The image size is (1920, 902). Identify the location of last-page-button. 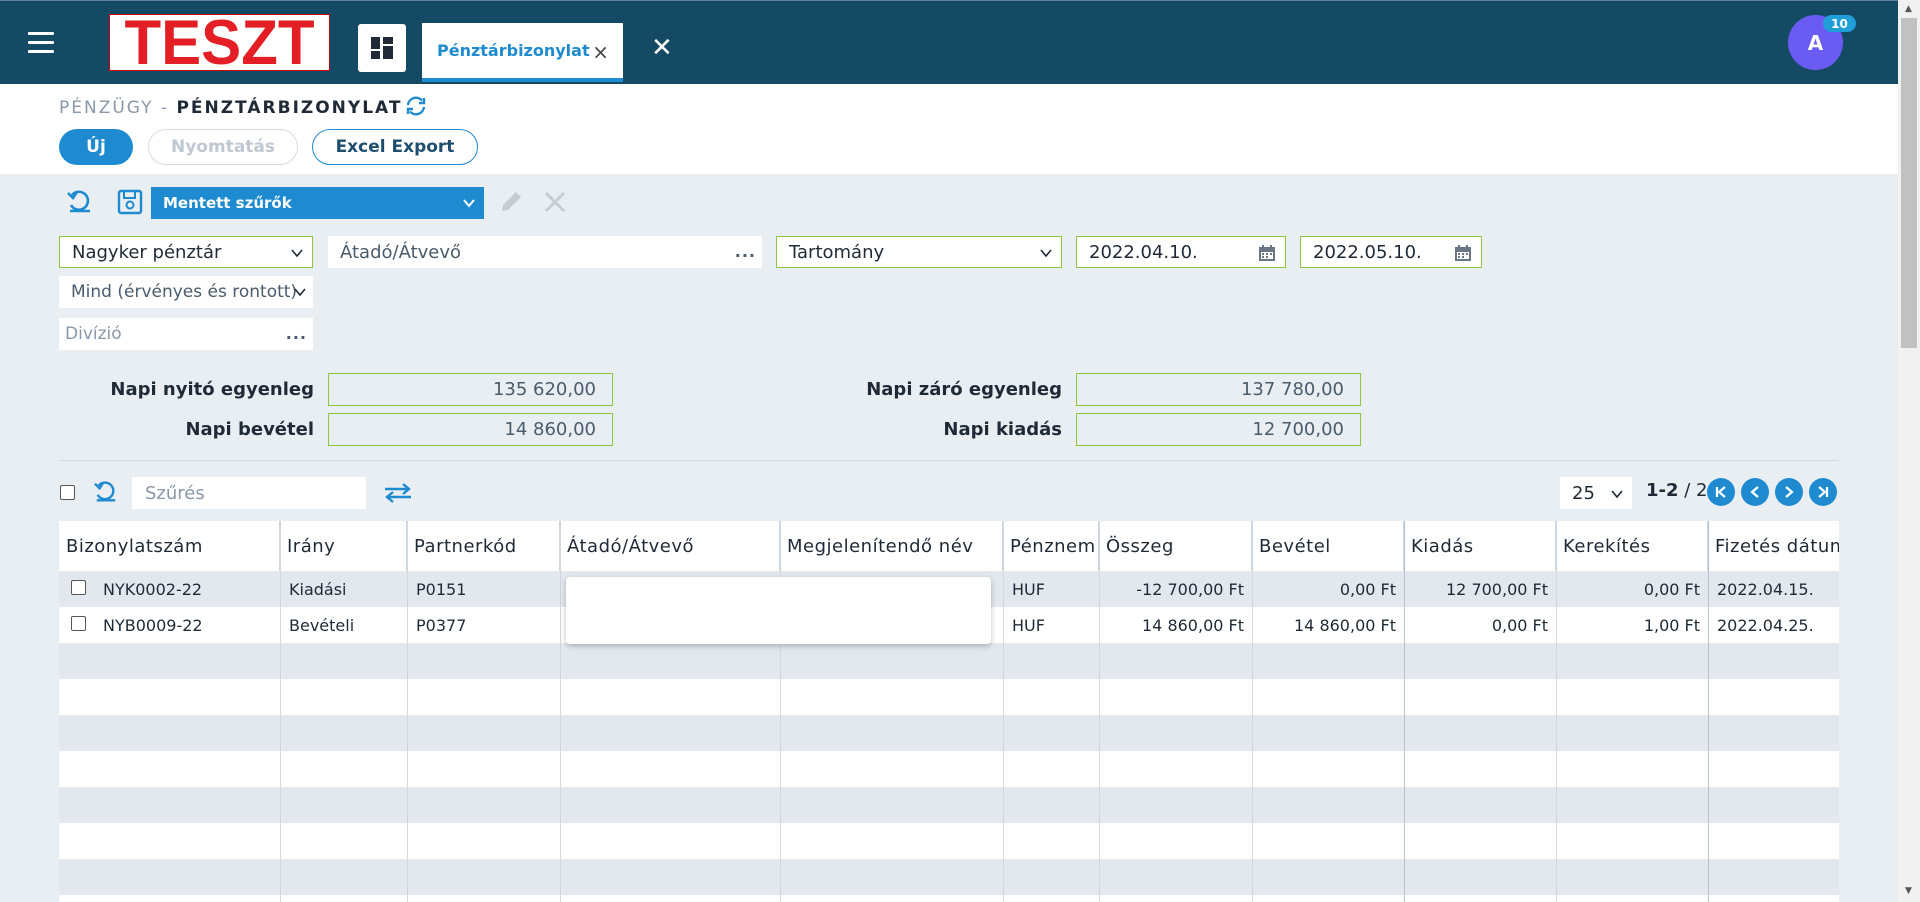
(1823, 492).